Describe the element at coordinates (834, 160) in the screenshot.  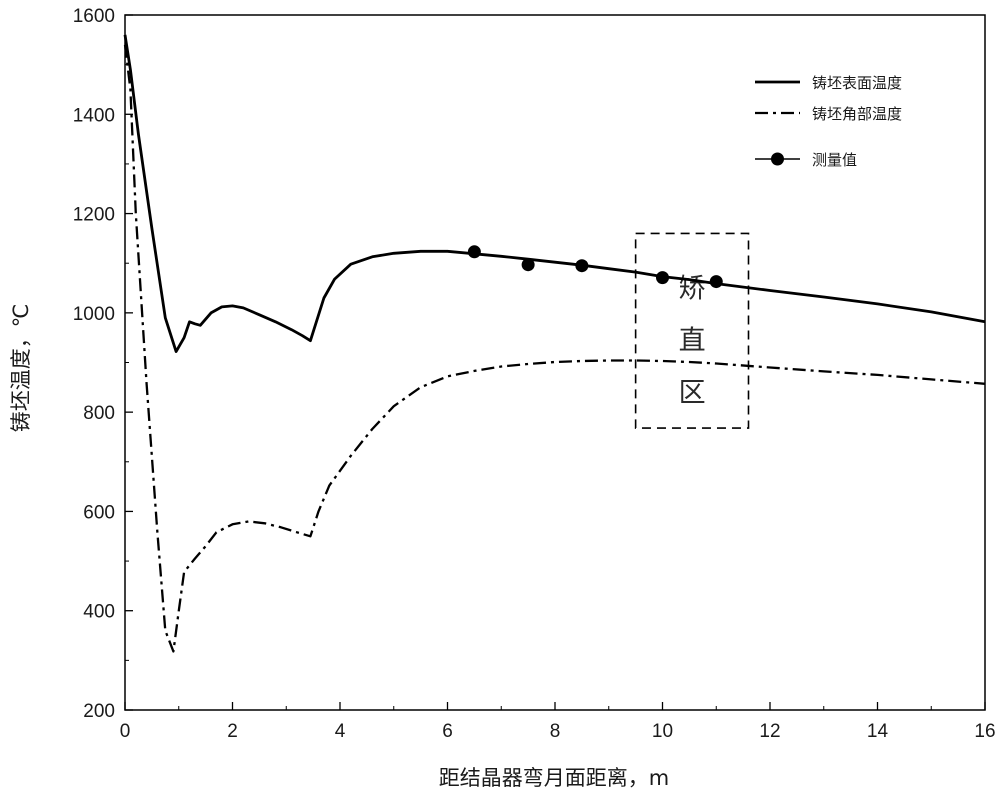
I see `legend-label: 测量值` at that location.